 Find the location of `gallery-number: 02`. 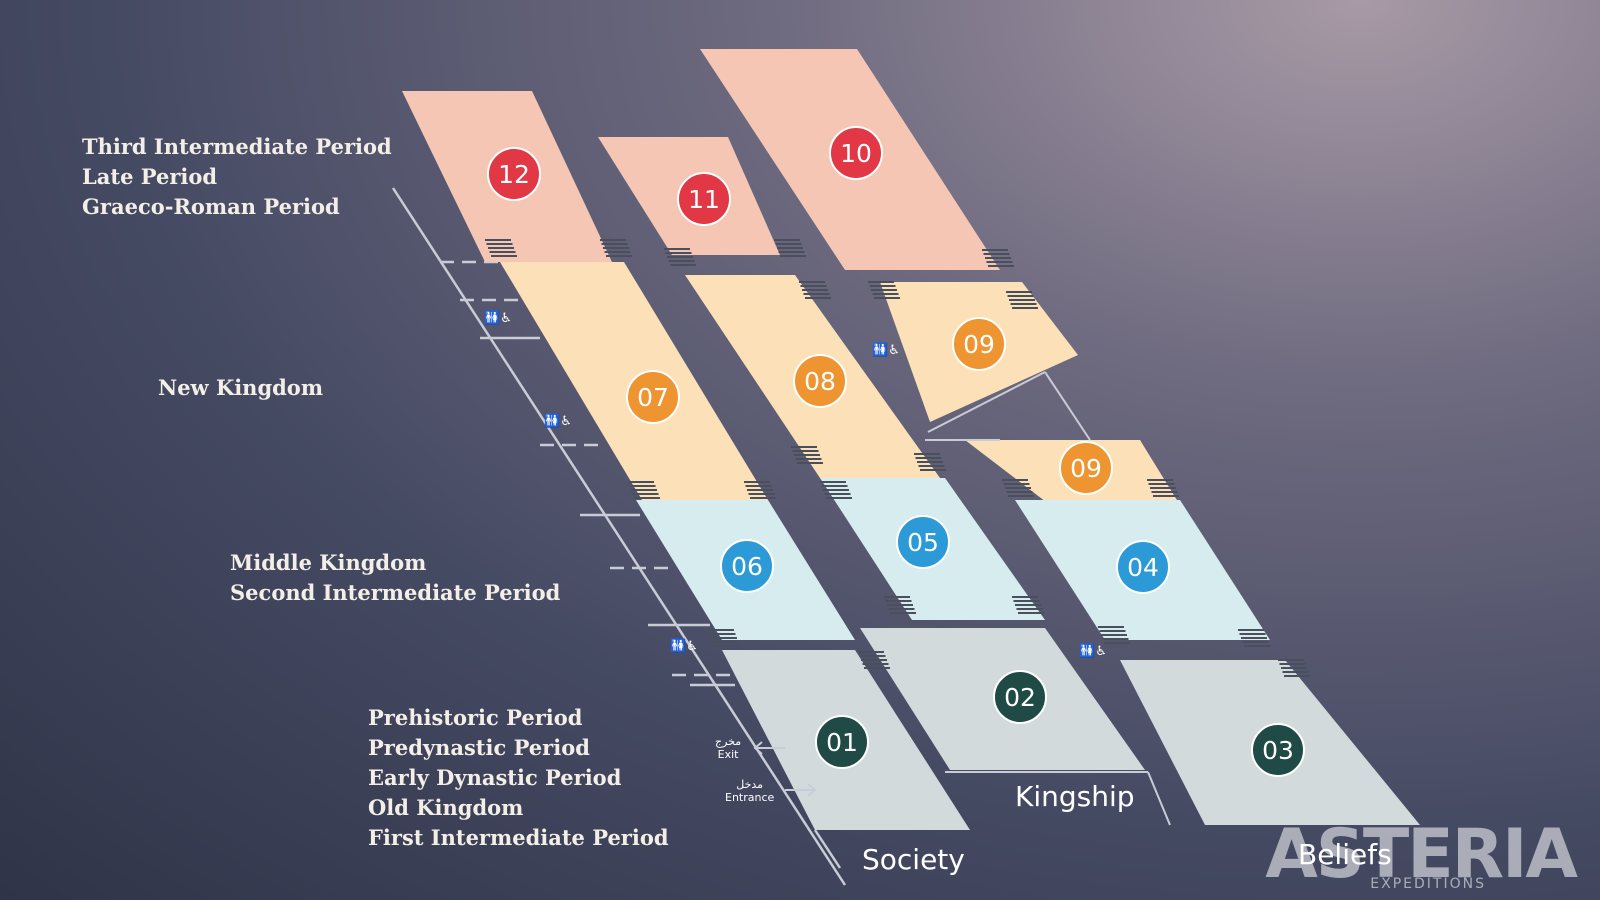

gallery-number: 02 is located at coordinates (1020, 697).